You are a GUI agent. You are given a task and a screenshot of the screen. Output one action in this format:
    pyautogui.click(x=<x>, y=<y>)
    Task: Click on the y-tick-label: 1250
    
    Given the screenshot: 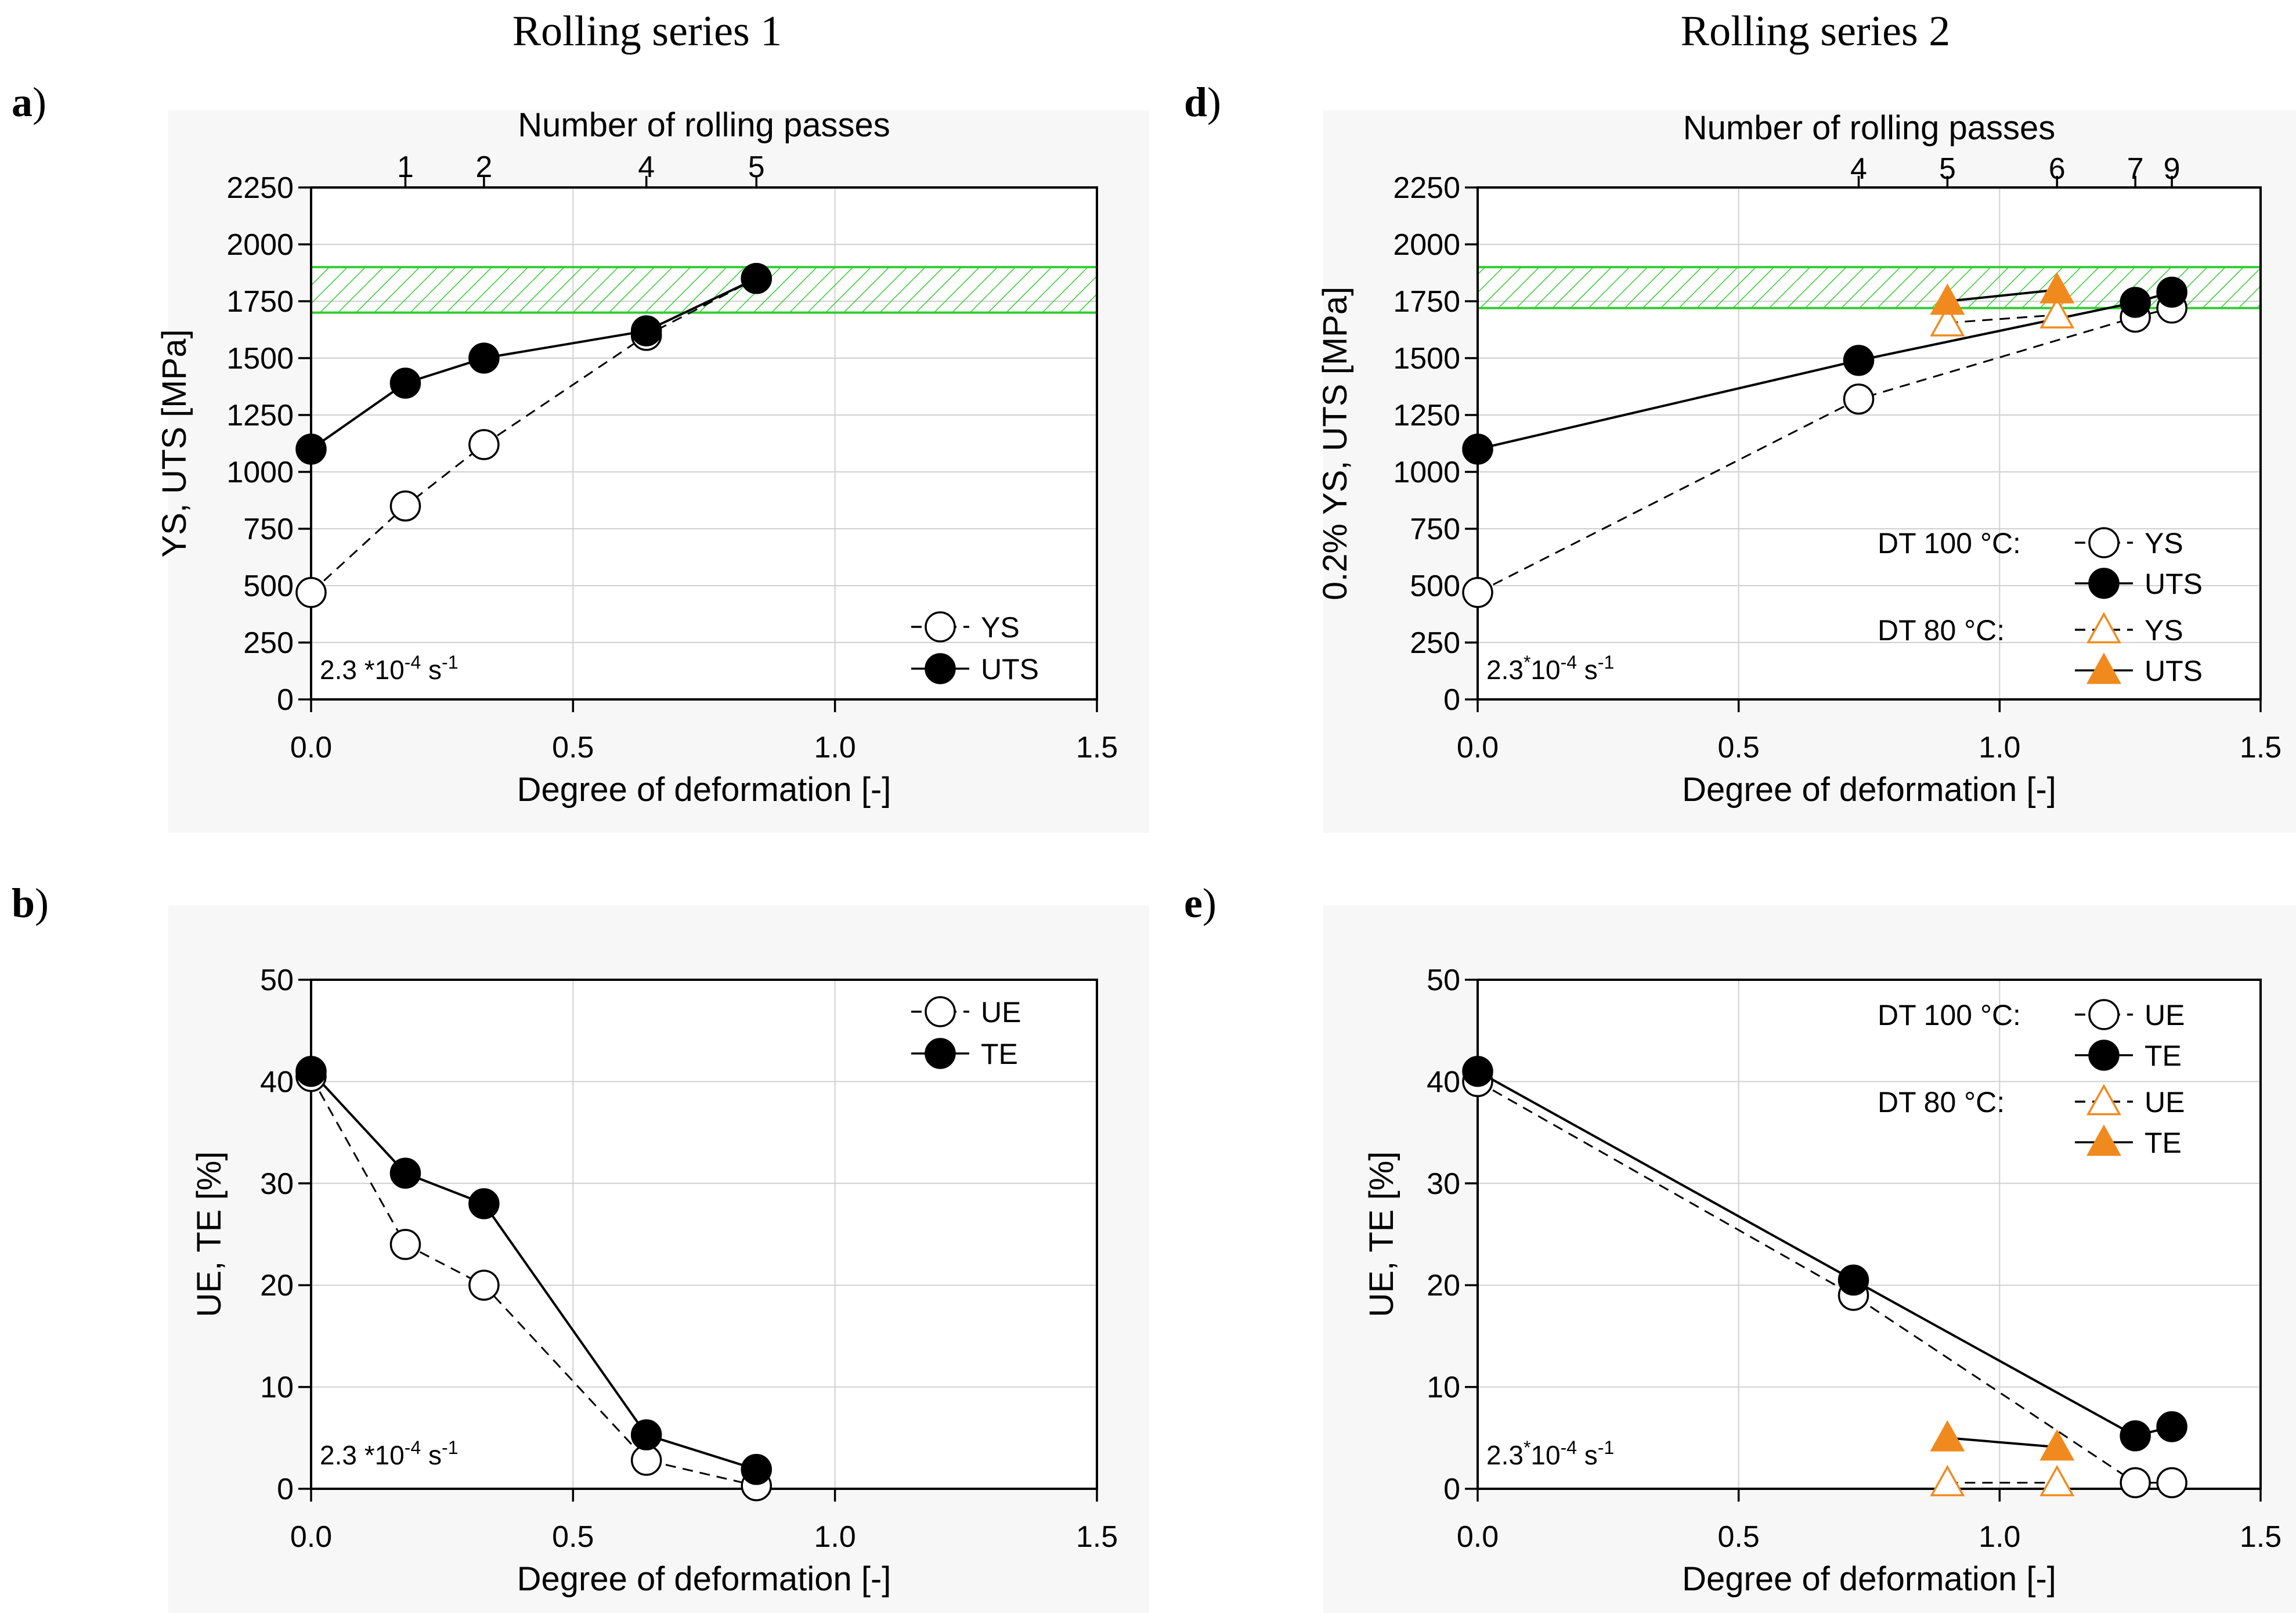 What is the action you would take?
    pyautogui.click(x=1426, y=415)
    